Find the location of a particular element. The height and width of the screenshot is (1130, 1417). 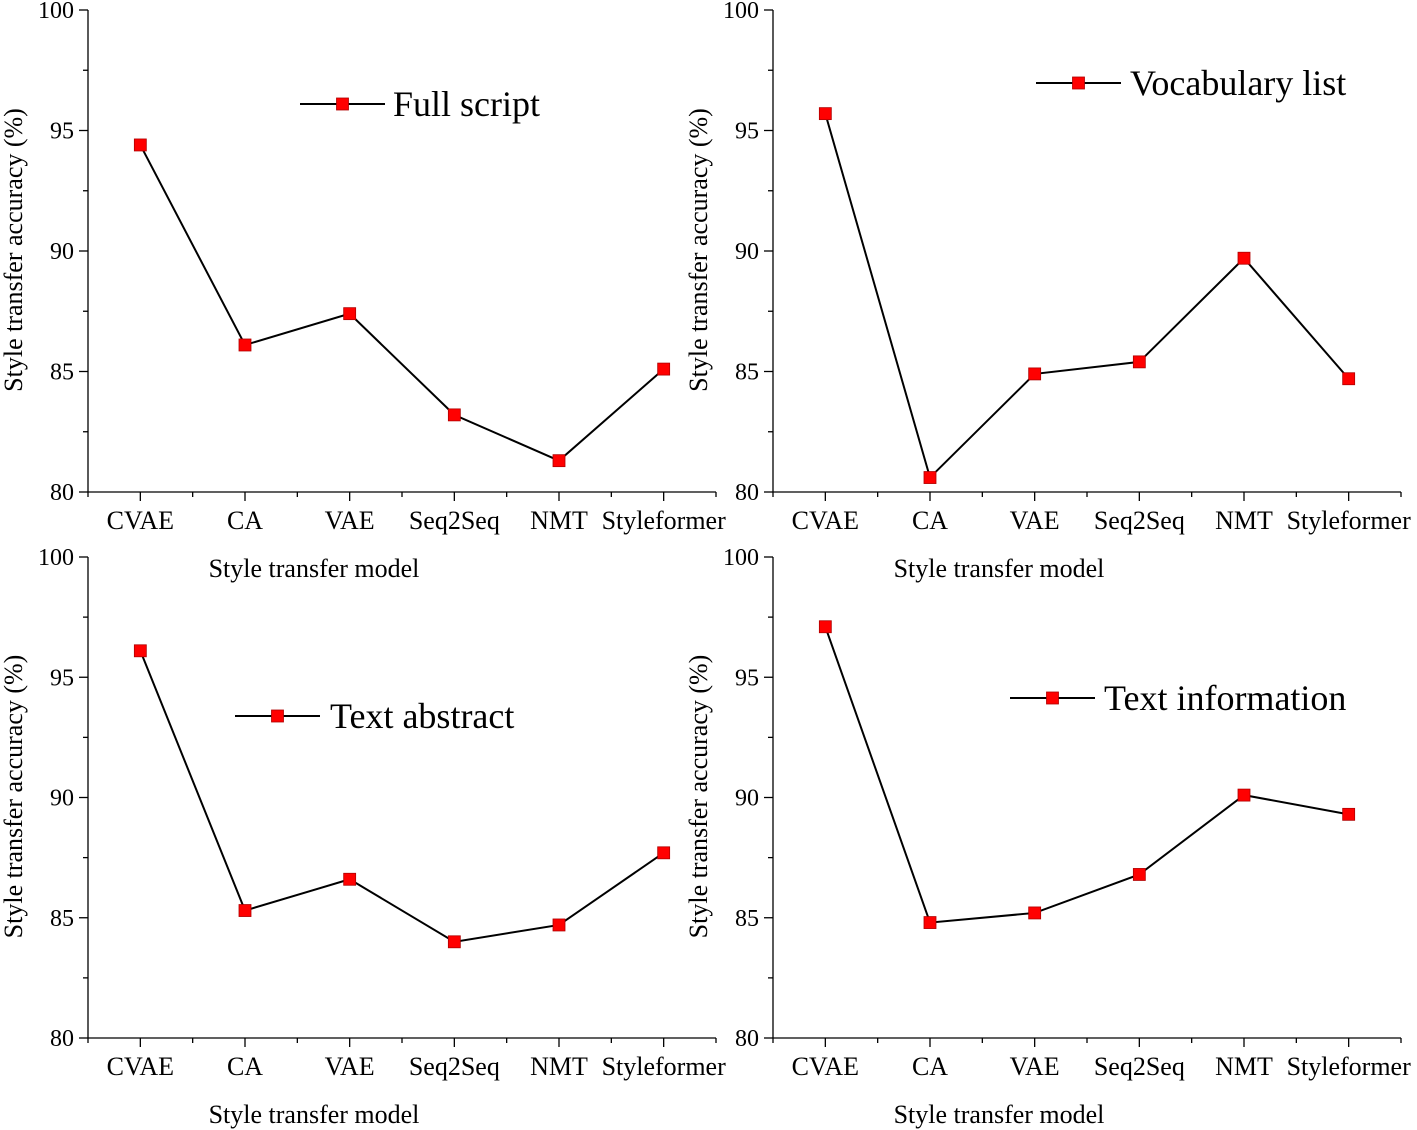

legend: Text abstract is located at coordinates (374, 716).